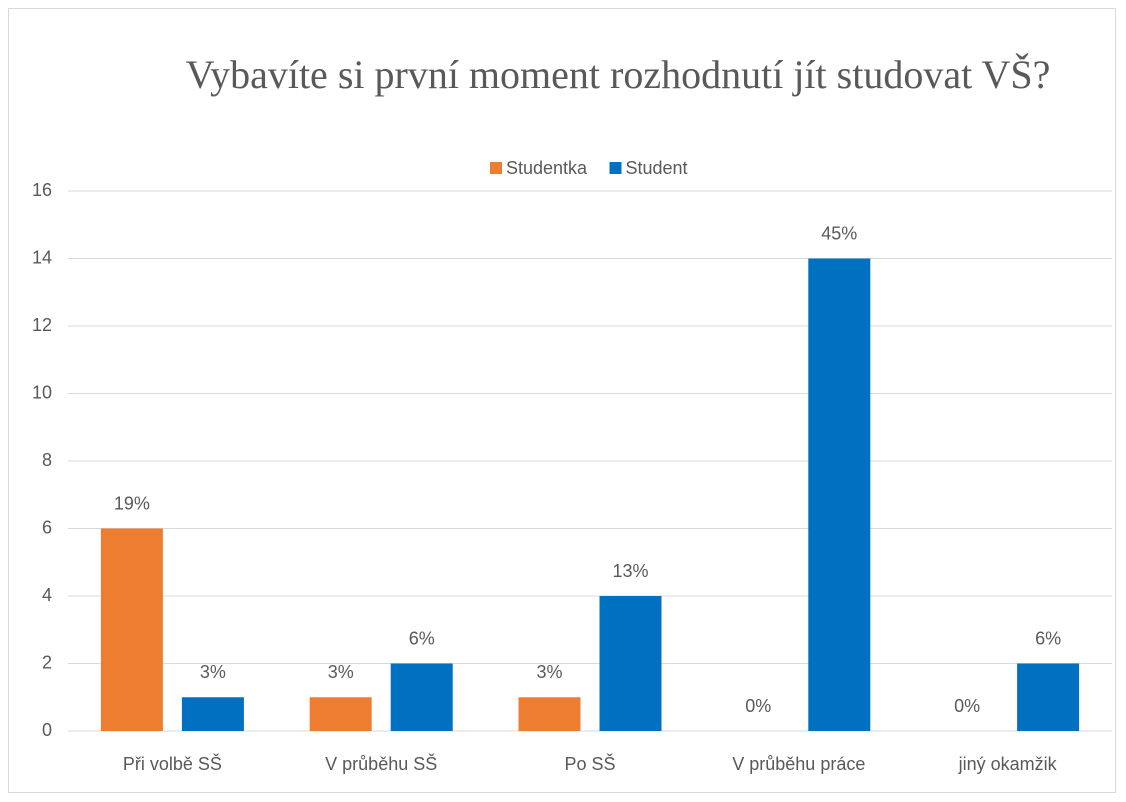 This screenshot has width=1126, height=802. What do you see at coordinates (798, 764) in the screenshot?
I see `x-tick-label: V průběhu práce` at bounding box center [798, 764].